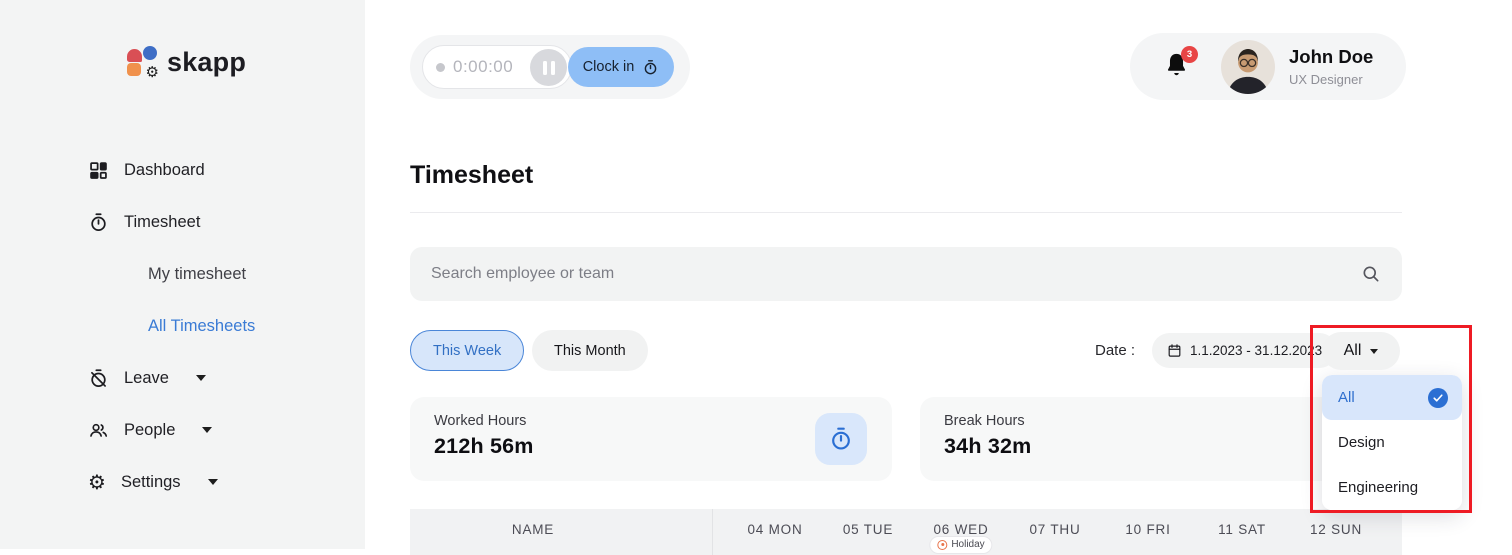 This screenshot has width=1512, height=555. Describe the element at coordinates (1392, 397) in the screenshot. I see `dropdown-option-all: All` at that location.